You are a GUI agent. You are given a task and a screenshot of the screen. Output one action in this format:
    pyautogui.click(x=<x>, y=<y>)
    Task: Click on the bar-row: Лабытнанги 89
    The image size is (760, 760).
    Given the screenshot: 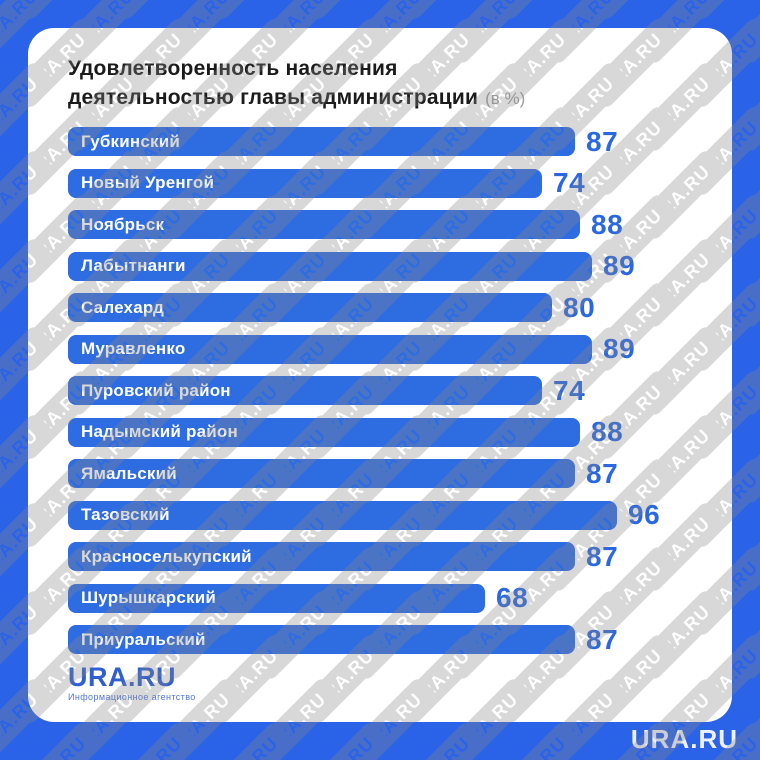 What is the action you would take?
    pyautogui.click(x=386, y=265)
    